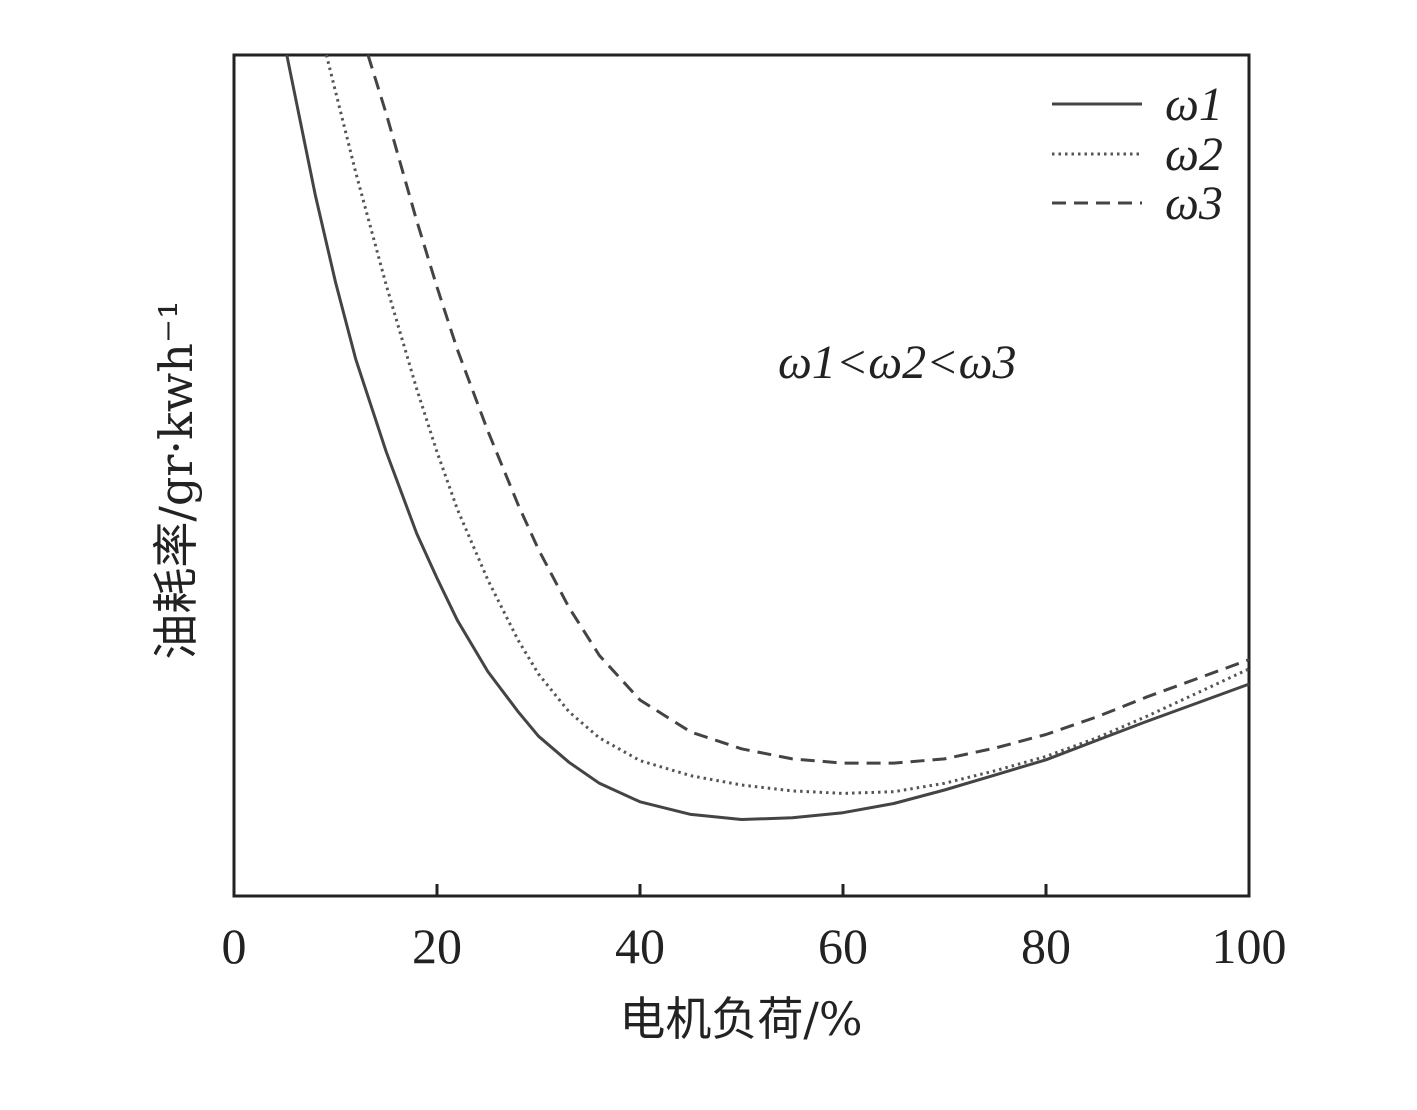 The image size is (1417, 1110). Describe the element at coordinates (176, 479) in the screenshot. I see `y-axis-label: 油耗率/gr·kwh⁻¹` at that location.